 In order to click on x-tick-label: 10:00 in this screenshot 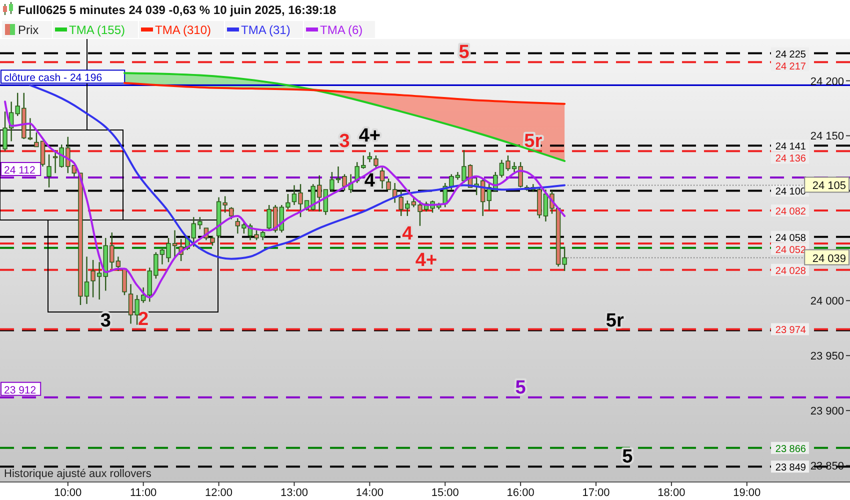, I will do `click(68, 493)`.